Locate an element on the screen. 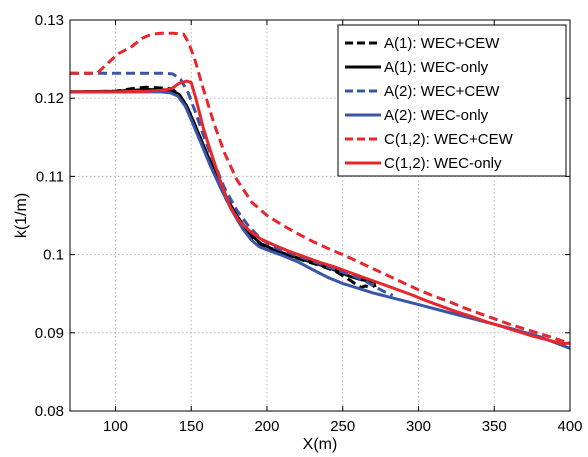  y-axis-label: k(1/m) is located at coordinates (21, 215).